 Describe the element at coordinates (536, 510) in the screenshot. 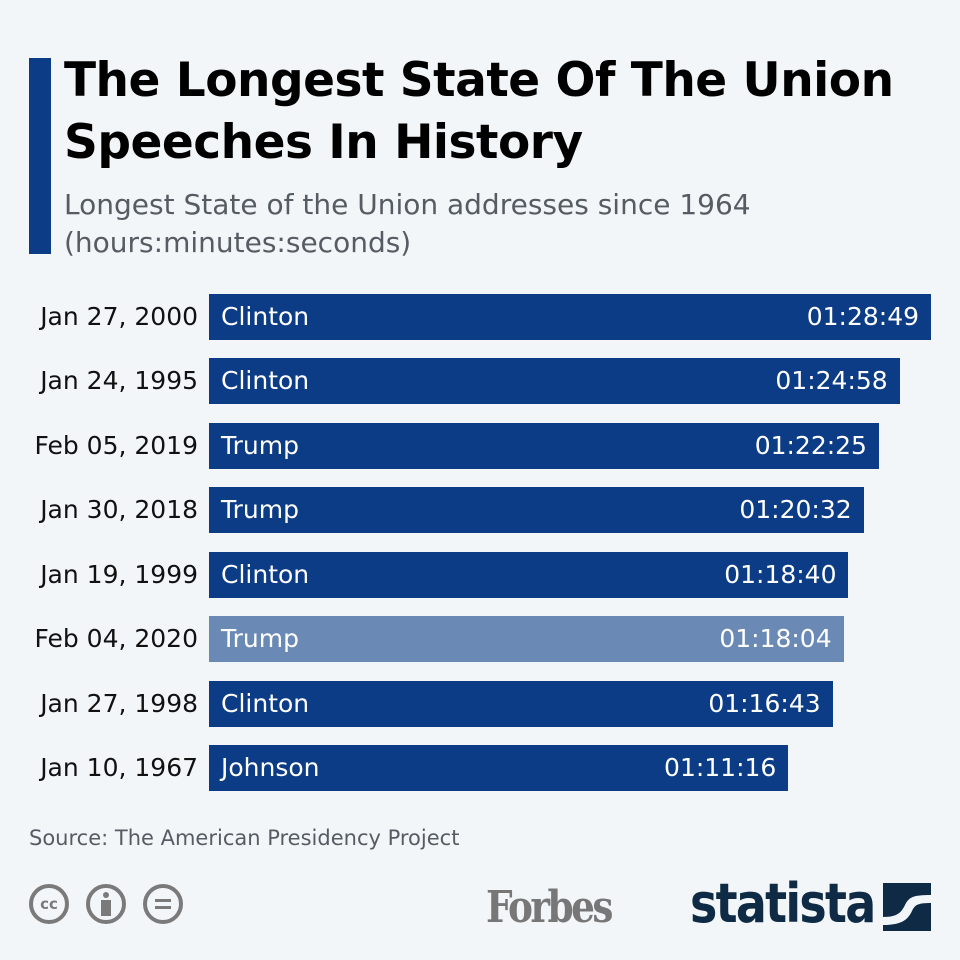

I see `bar: Trump 01:20:32` at that location.